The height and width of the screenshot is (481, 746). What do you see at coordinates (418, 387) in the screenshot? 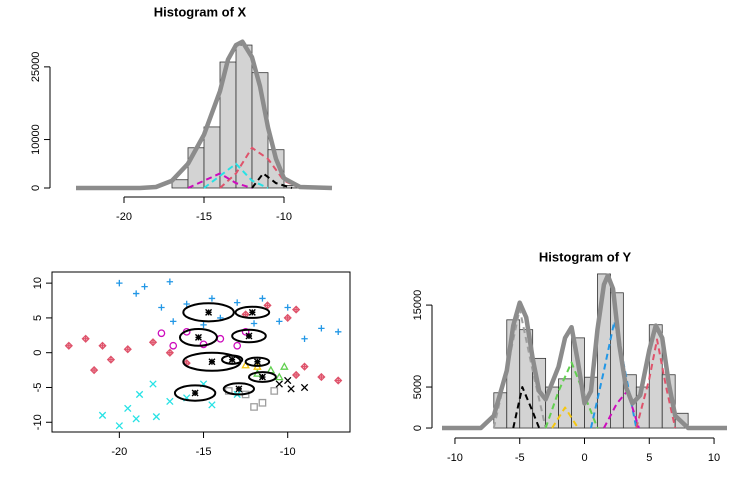
I see `y-tick-label: 5000` at bounding box center [418, 387].